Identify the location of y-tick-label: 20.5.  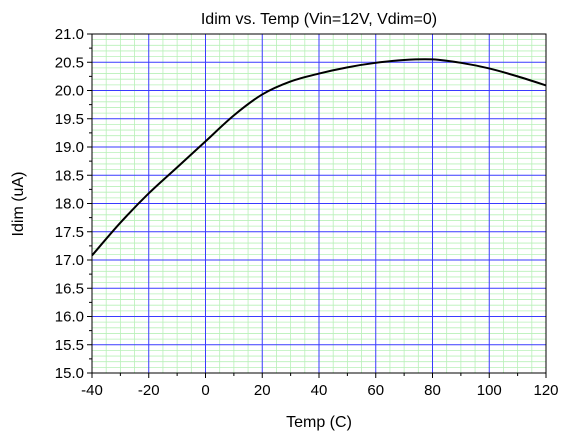
(69, 62).